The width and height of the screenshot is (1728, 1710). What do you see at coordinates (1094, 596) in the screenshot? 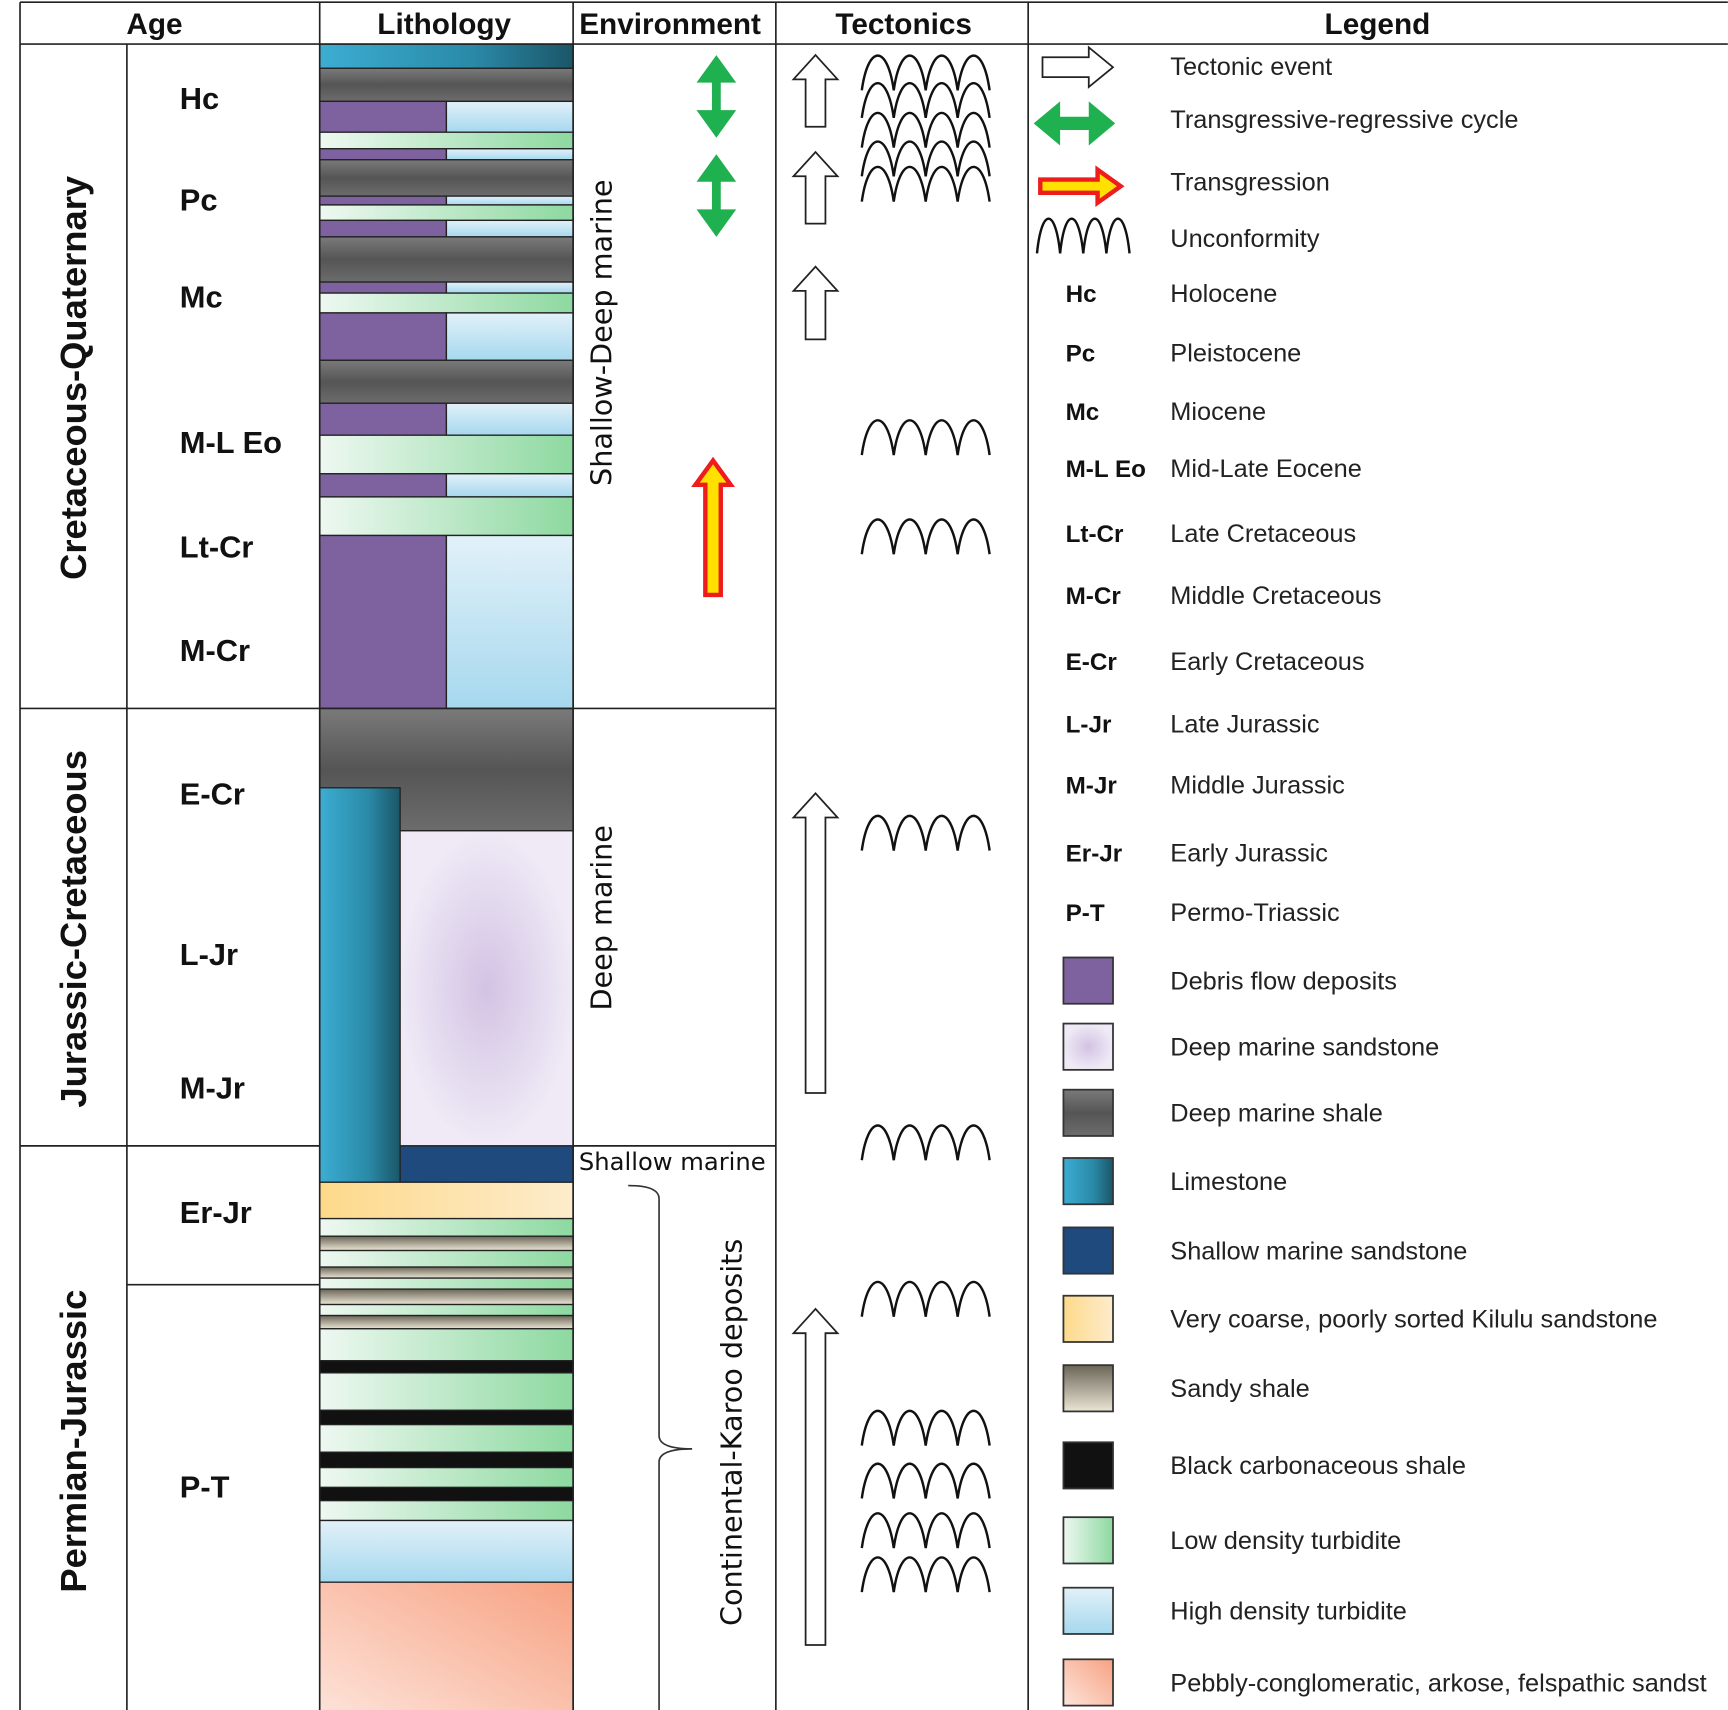
I see `legend-abbr: M-Cr` at bounding box center [1094, 596].